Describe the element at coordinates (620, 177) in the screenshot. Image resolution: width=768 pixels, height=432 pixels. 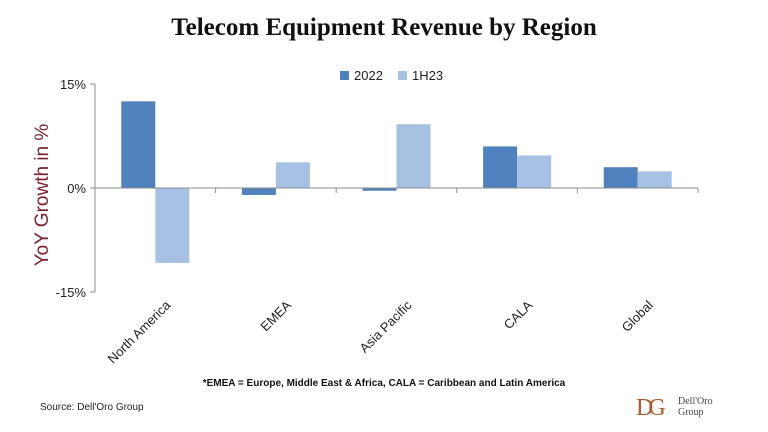
I see `bar-2022-global` at that location.